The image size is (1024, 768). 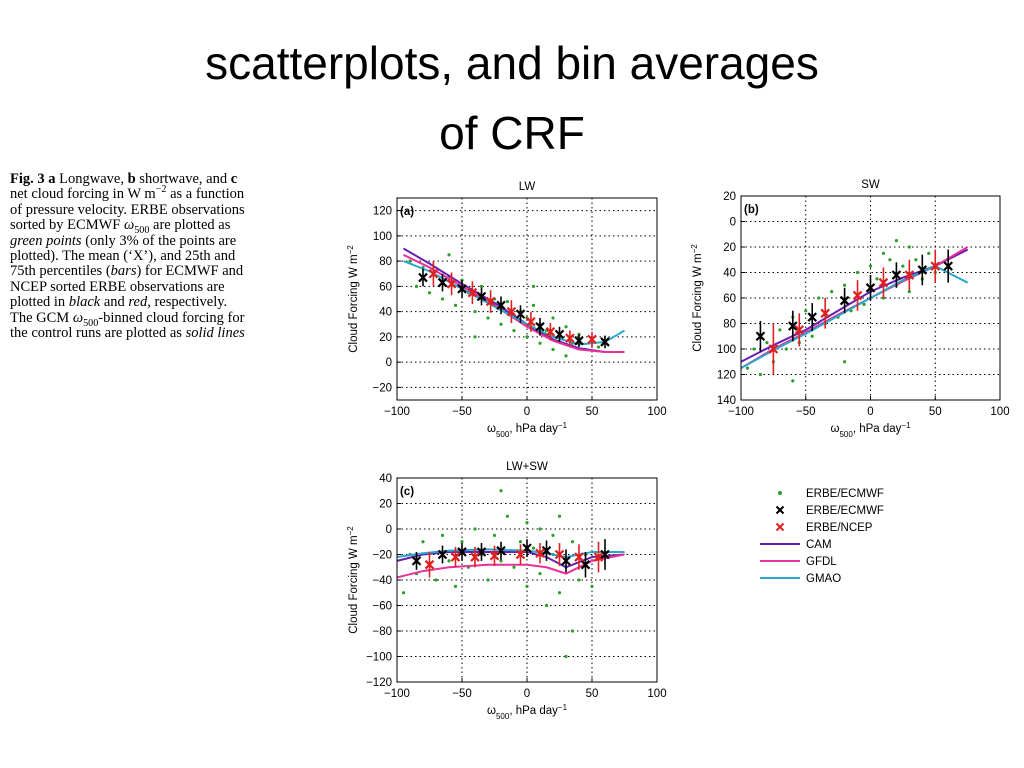 What do you see at coordinates (822, 536) in the screenshot?
I see `legend: ERBE/ECMWF ERBE/ECMWF ERBE/NCEP CAM GFDL GMAO` at bounding box center [822, 536].